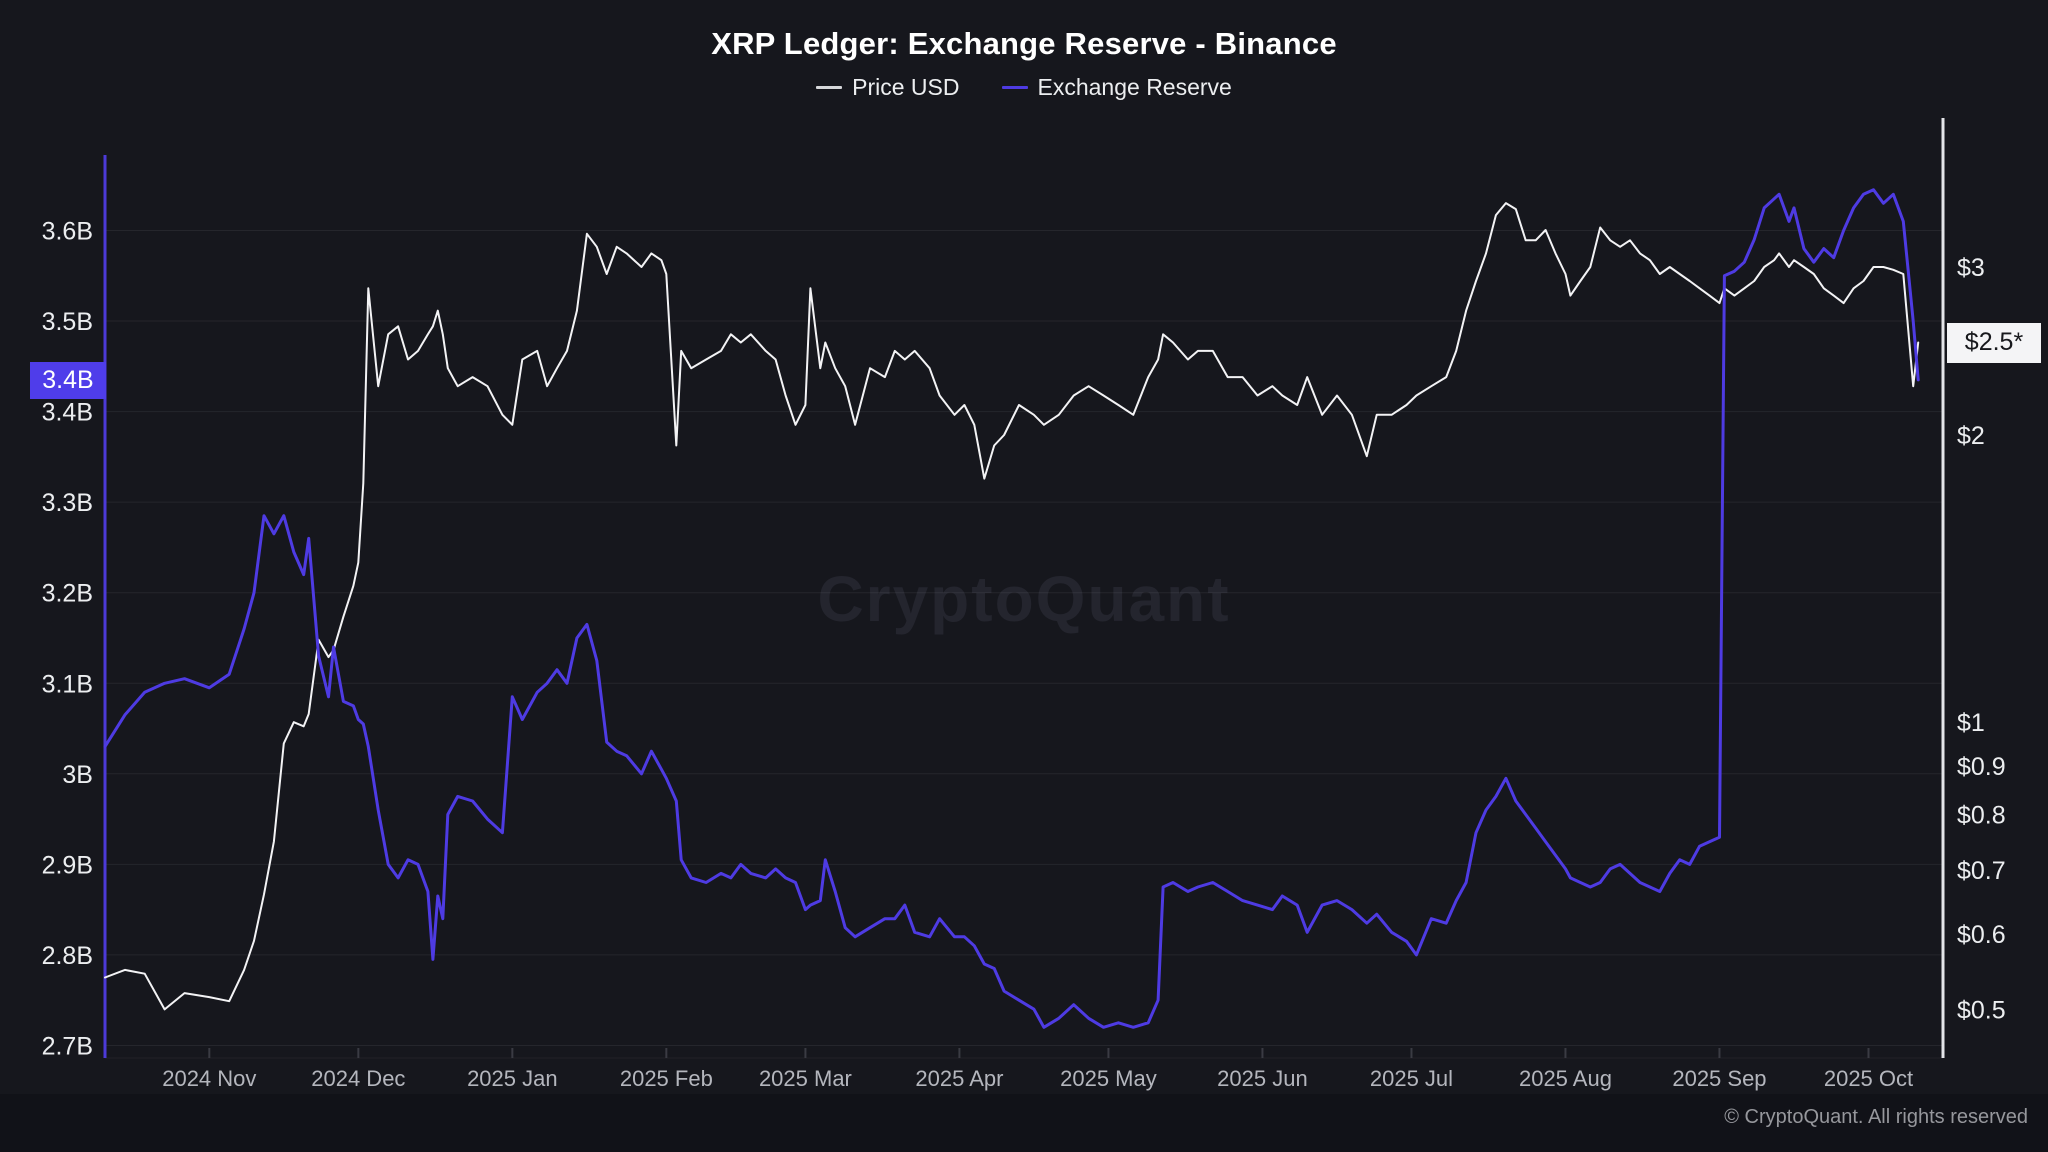  Describe the element at coordinates (67, 956) in the screenshot. I see `left-tick-label: 2.8B` at that location.